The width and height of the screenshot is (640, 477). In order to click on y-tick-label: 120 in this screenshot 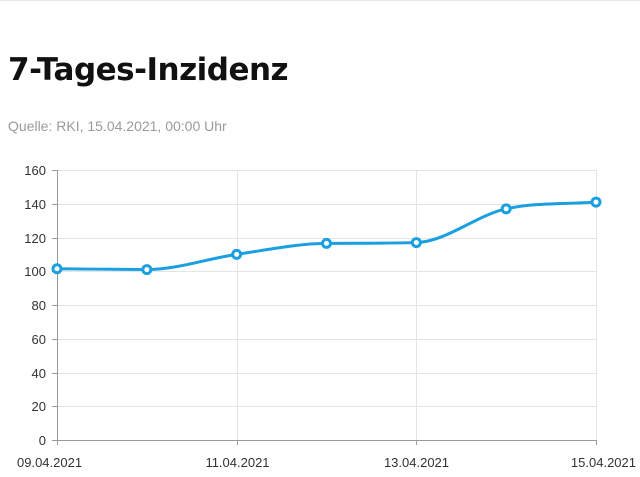, I will do `click(35, 238)`.